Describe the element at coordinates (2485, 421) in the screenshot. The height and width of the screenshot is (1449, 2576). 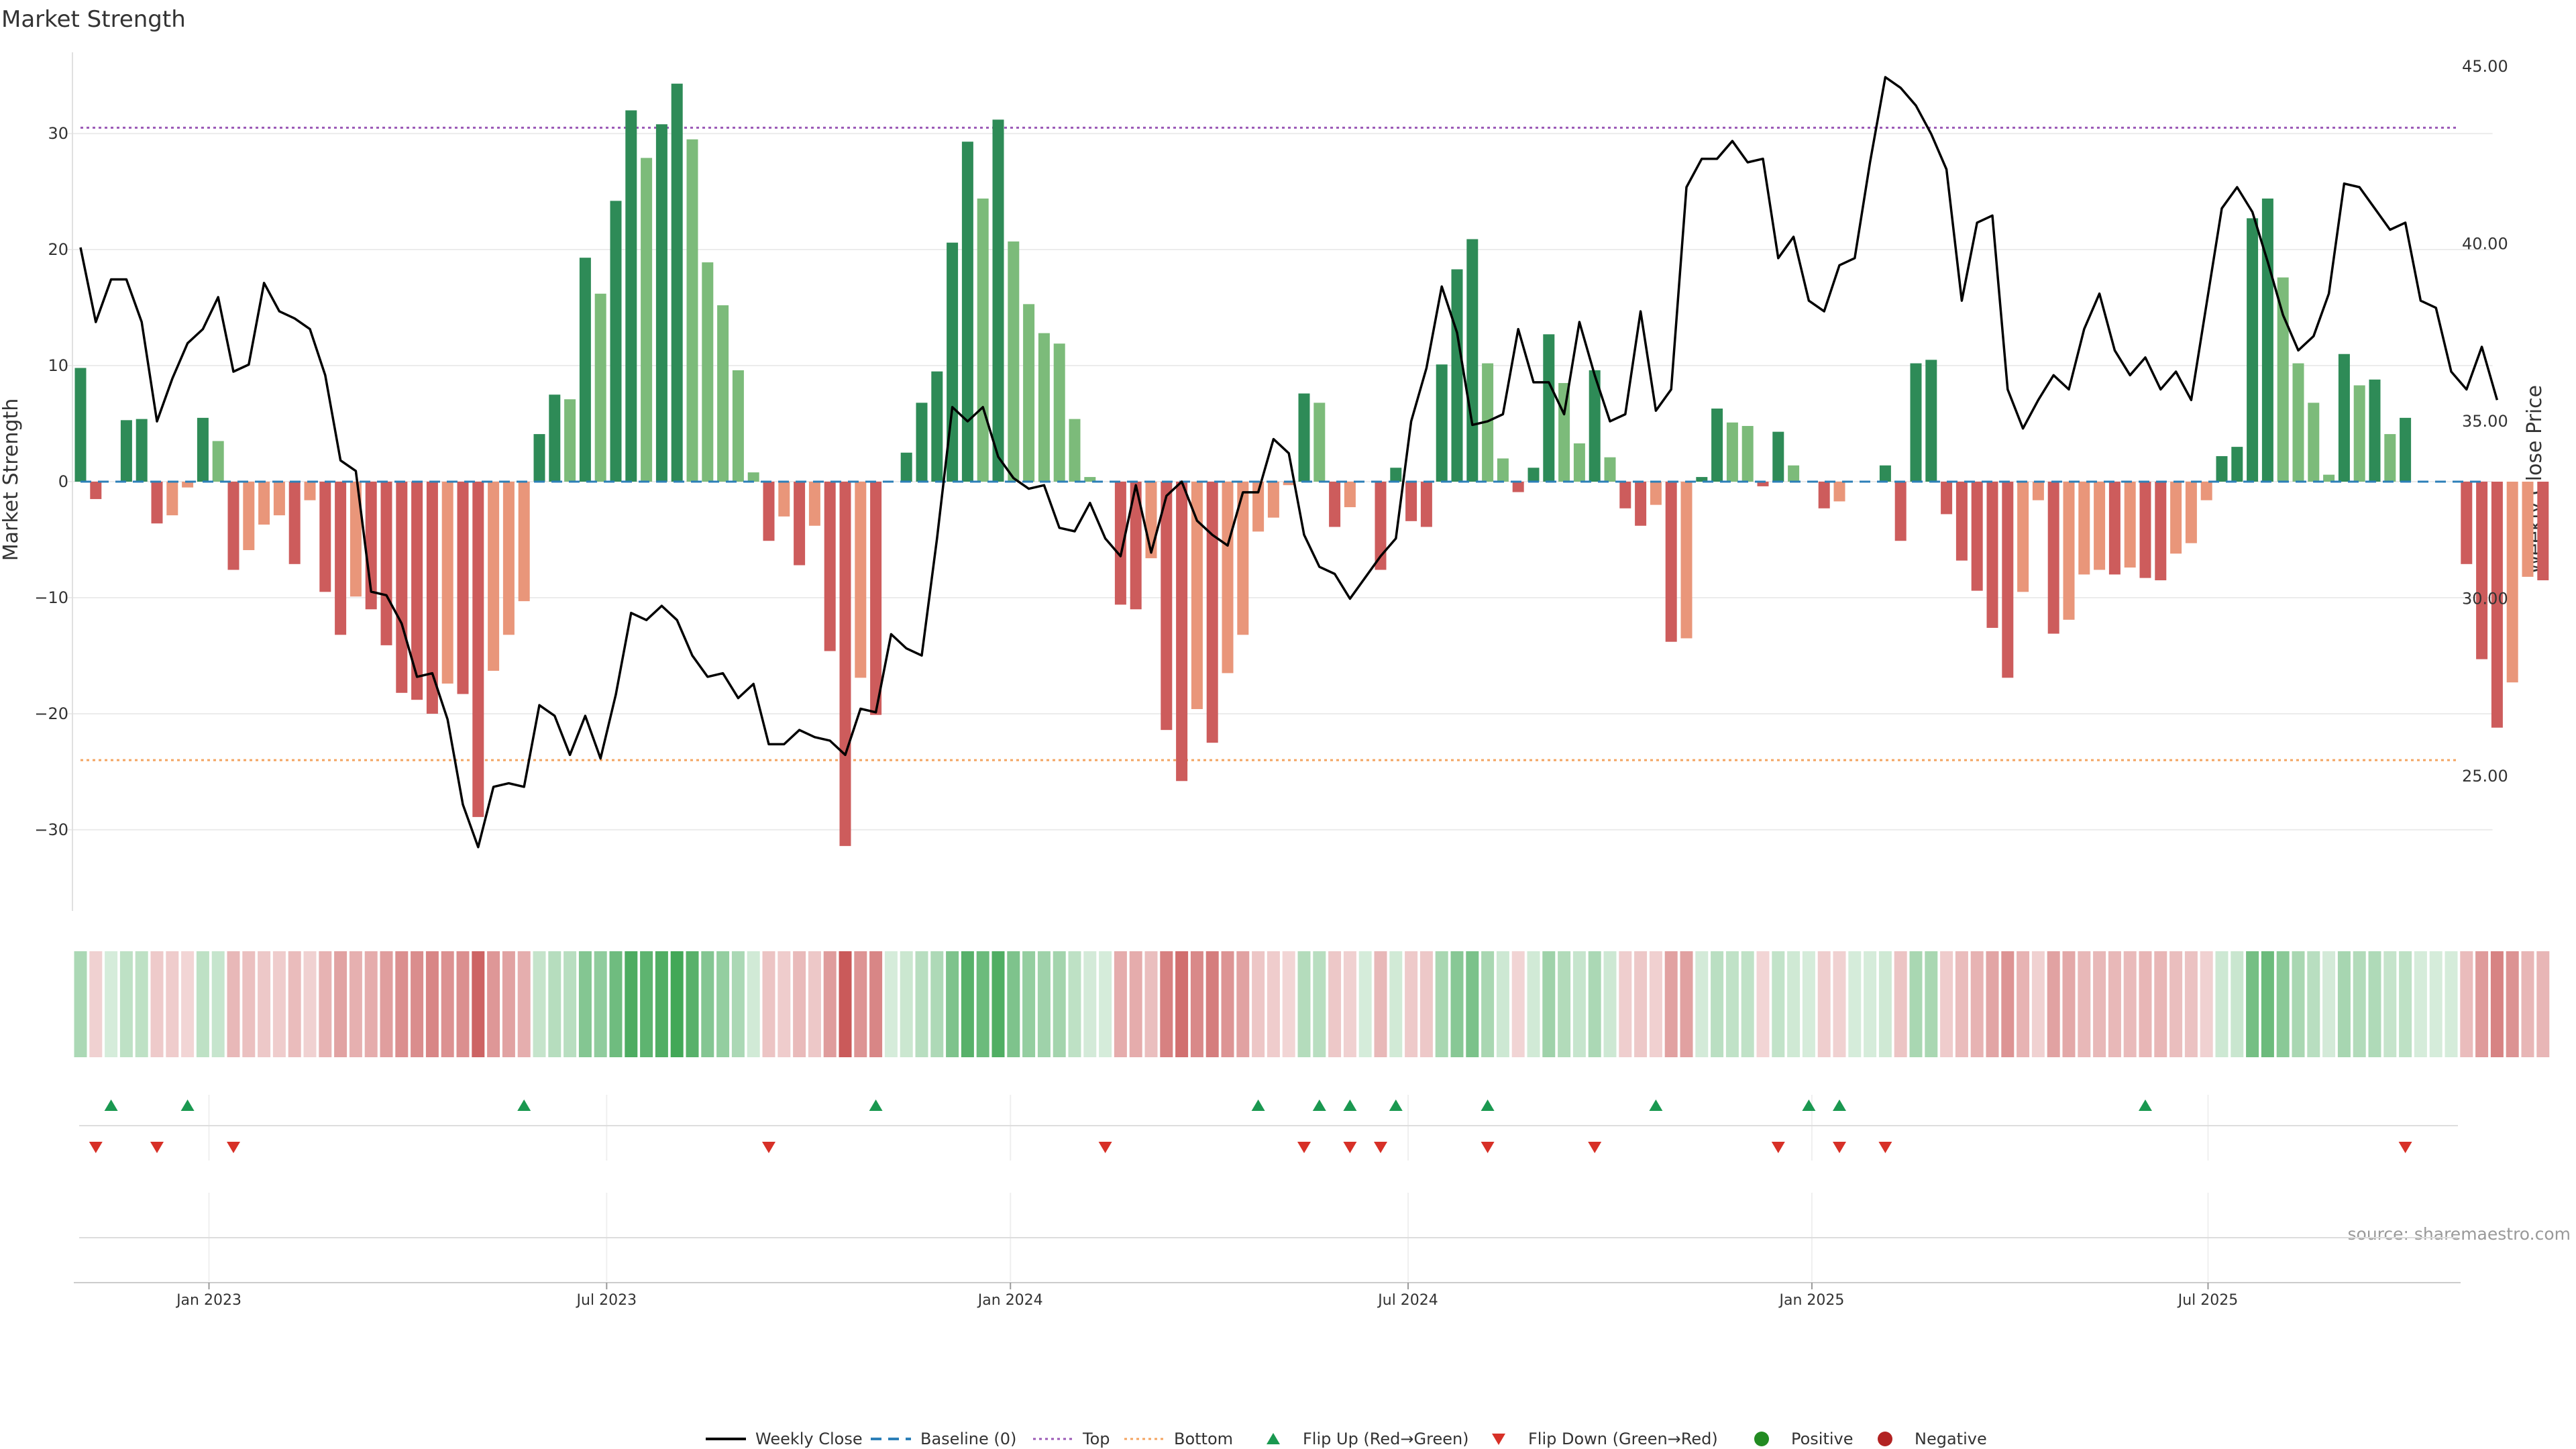
I see `y2-tick-label: 35.00` at that location.